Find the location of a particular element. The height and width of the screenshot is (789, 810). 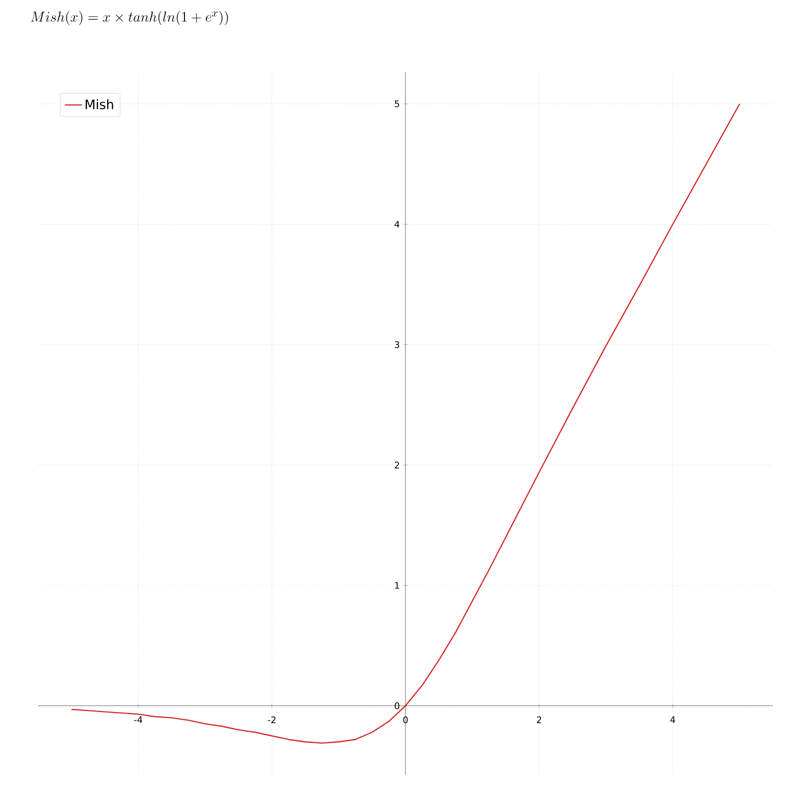

y-tick-label: 1 is located at coordinates (397, 585).